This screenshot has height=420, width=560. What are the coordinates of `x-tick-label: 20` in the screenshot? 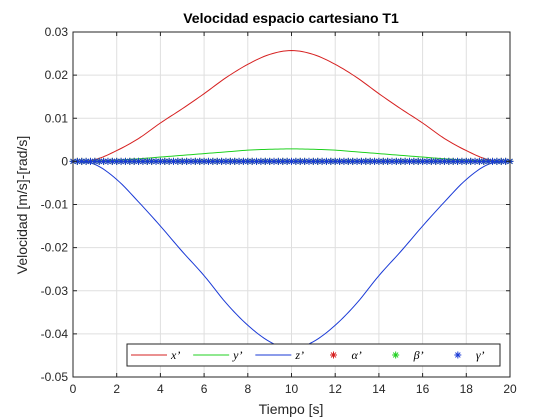 It's located at (510, 389).